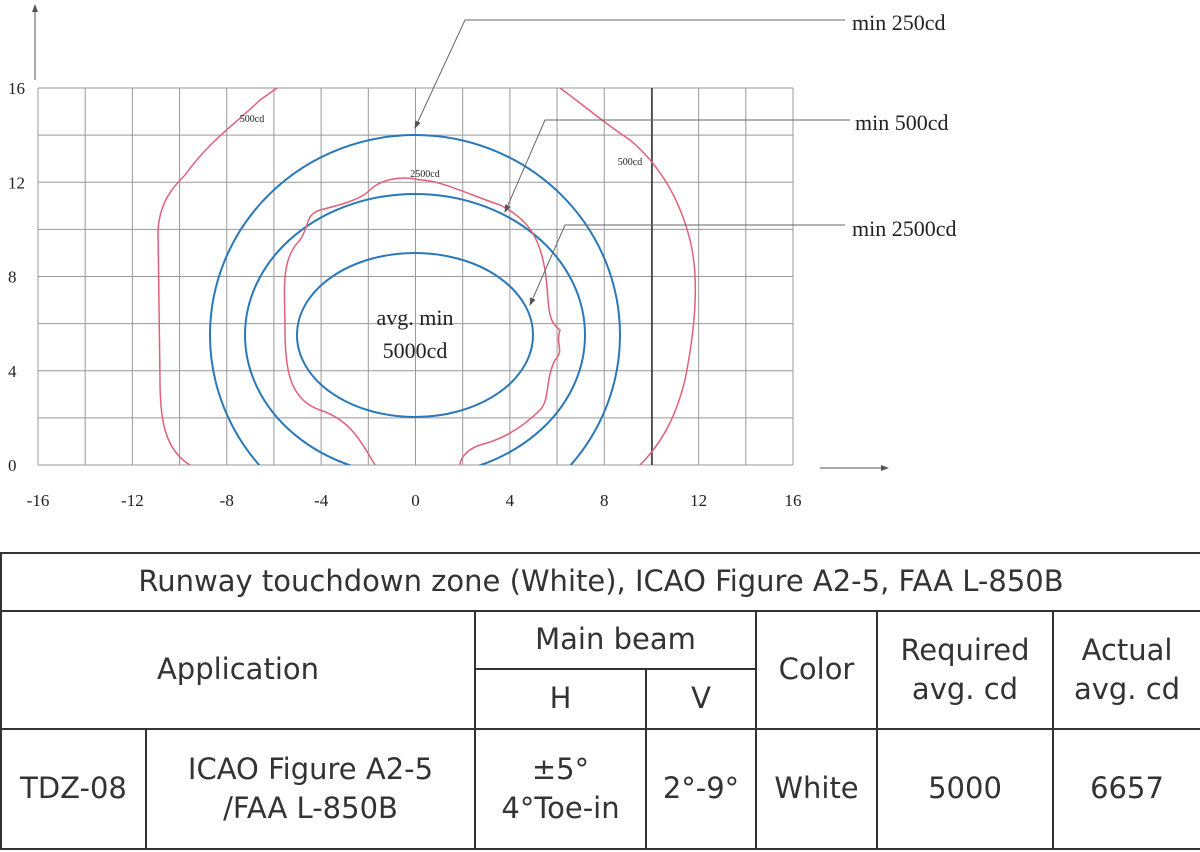 The width and height of the screenshot is (1200, 852). Describe the element at coordinates (816, 789) in the screenshot. I see `cell: White` at that location.